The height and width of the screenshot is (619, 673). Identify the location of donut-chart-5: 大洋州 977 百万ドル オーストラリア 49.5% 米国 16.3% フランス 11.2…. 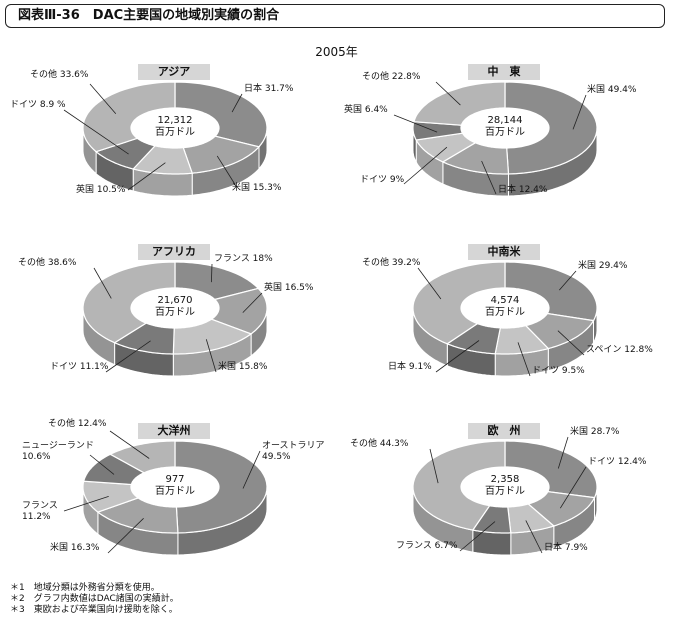
(175, 506).